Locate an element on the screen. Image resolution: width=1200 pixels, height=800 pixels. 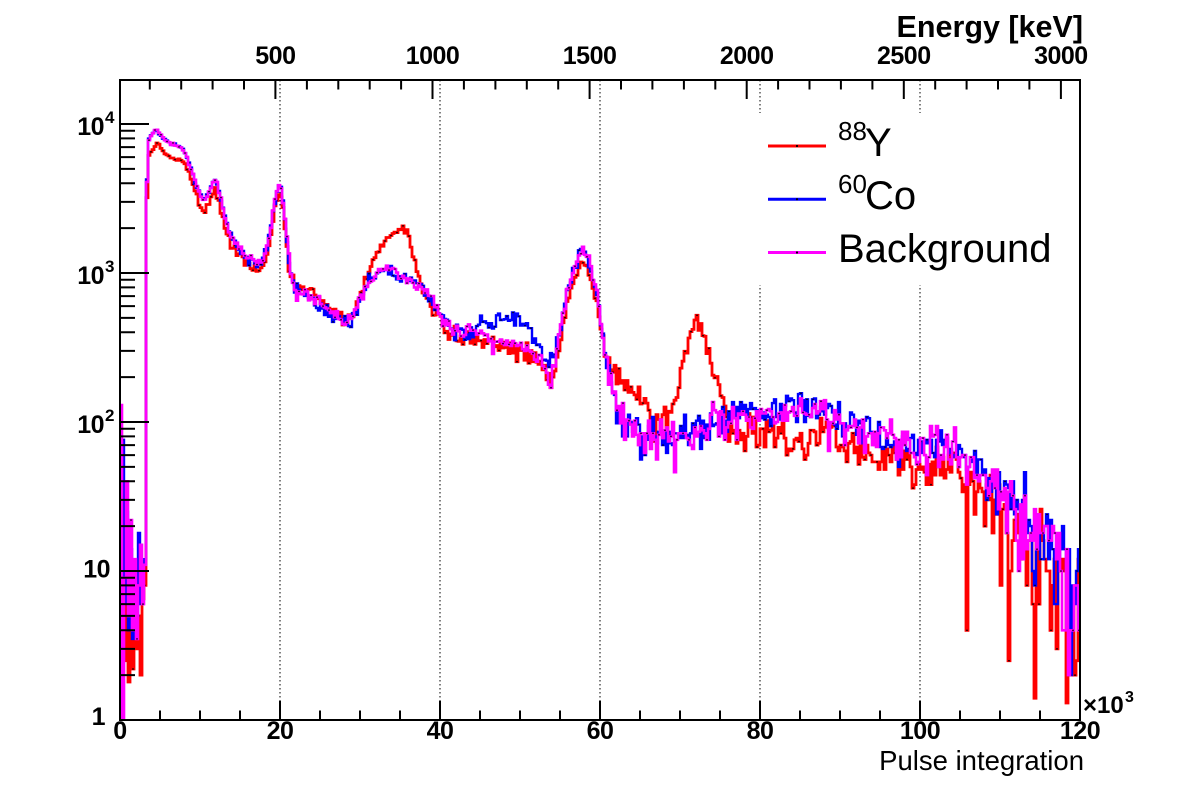
svg-text: Pulse integration is located at coordinates (981, 760).